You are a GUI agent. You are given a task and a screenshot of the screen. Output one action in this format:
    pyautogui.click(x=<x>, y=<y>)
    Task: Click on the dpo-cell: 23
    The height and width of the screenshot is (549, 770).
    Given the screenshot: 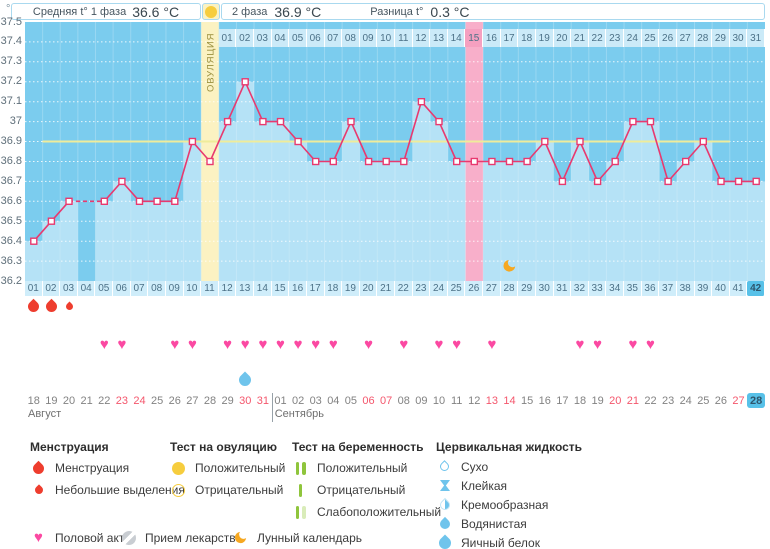 What is the action you would take?
    pyautogui.click(x=615, y=38)
    